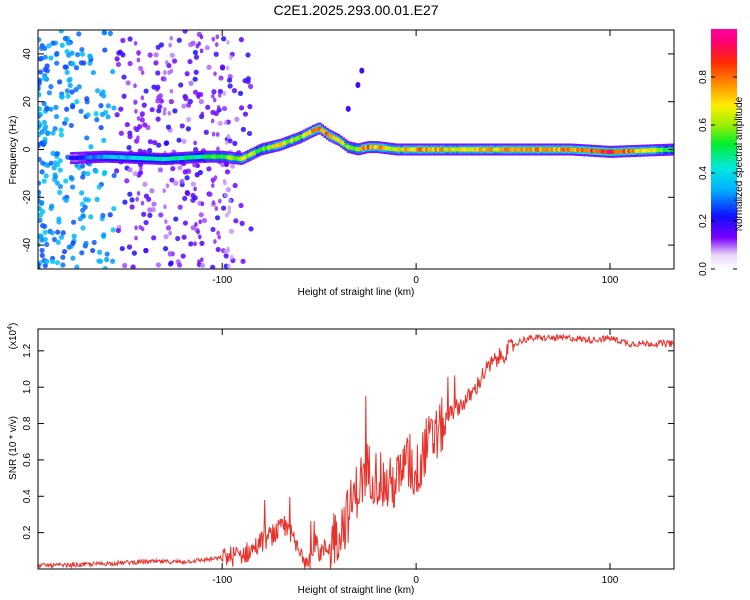  I want to click on snr-y-tick-label: 0.4, so click(27, 496).